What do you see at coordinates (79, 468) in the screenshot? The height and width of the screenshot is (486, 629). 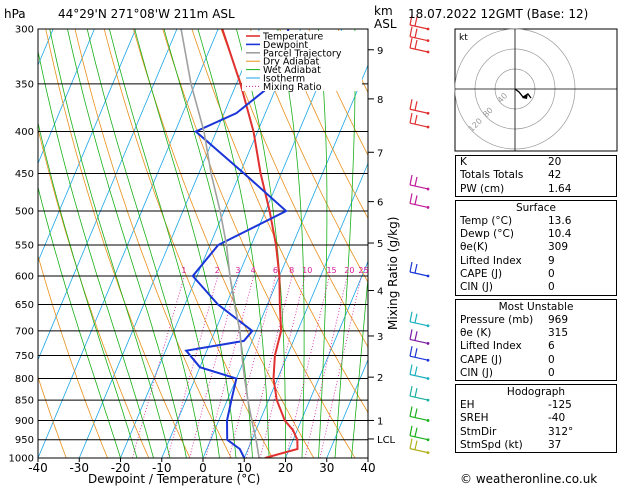 I see `x-tick-label: -30` at bounding box center [79, 468].